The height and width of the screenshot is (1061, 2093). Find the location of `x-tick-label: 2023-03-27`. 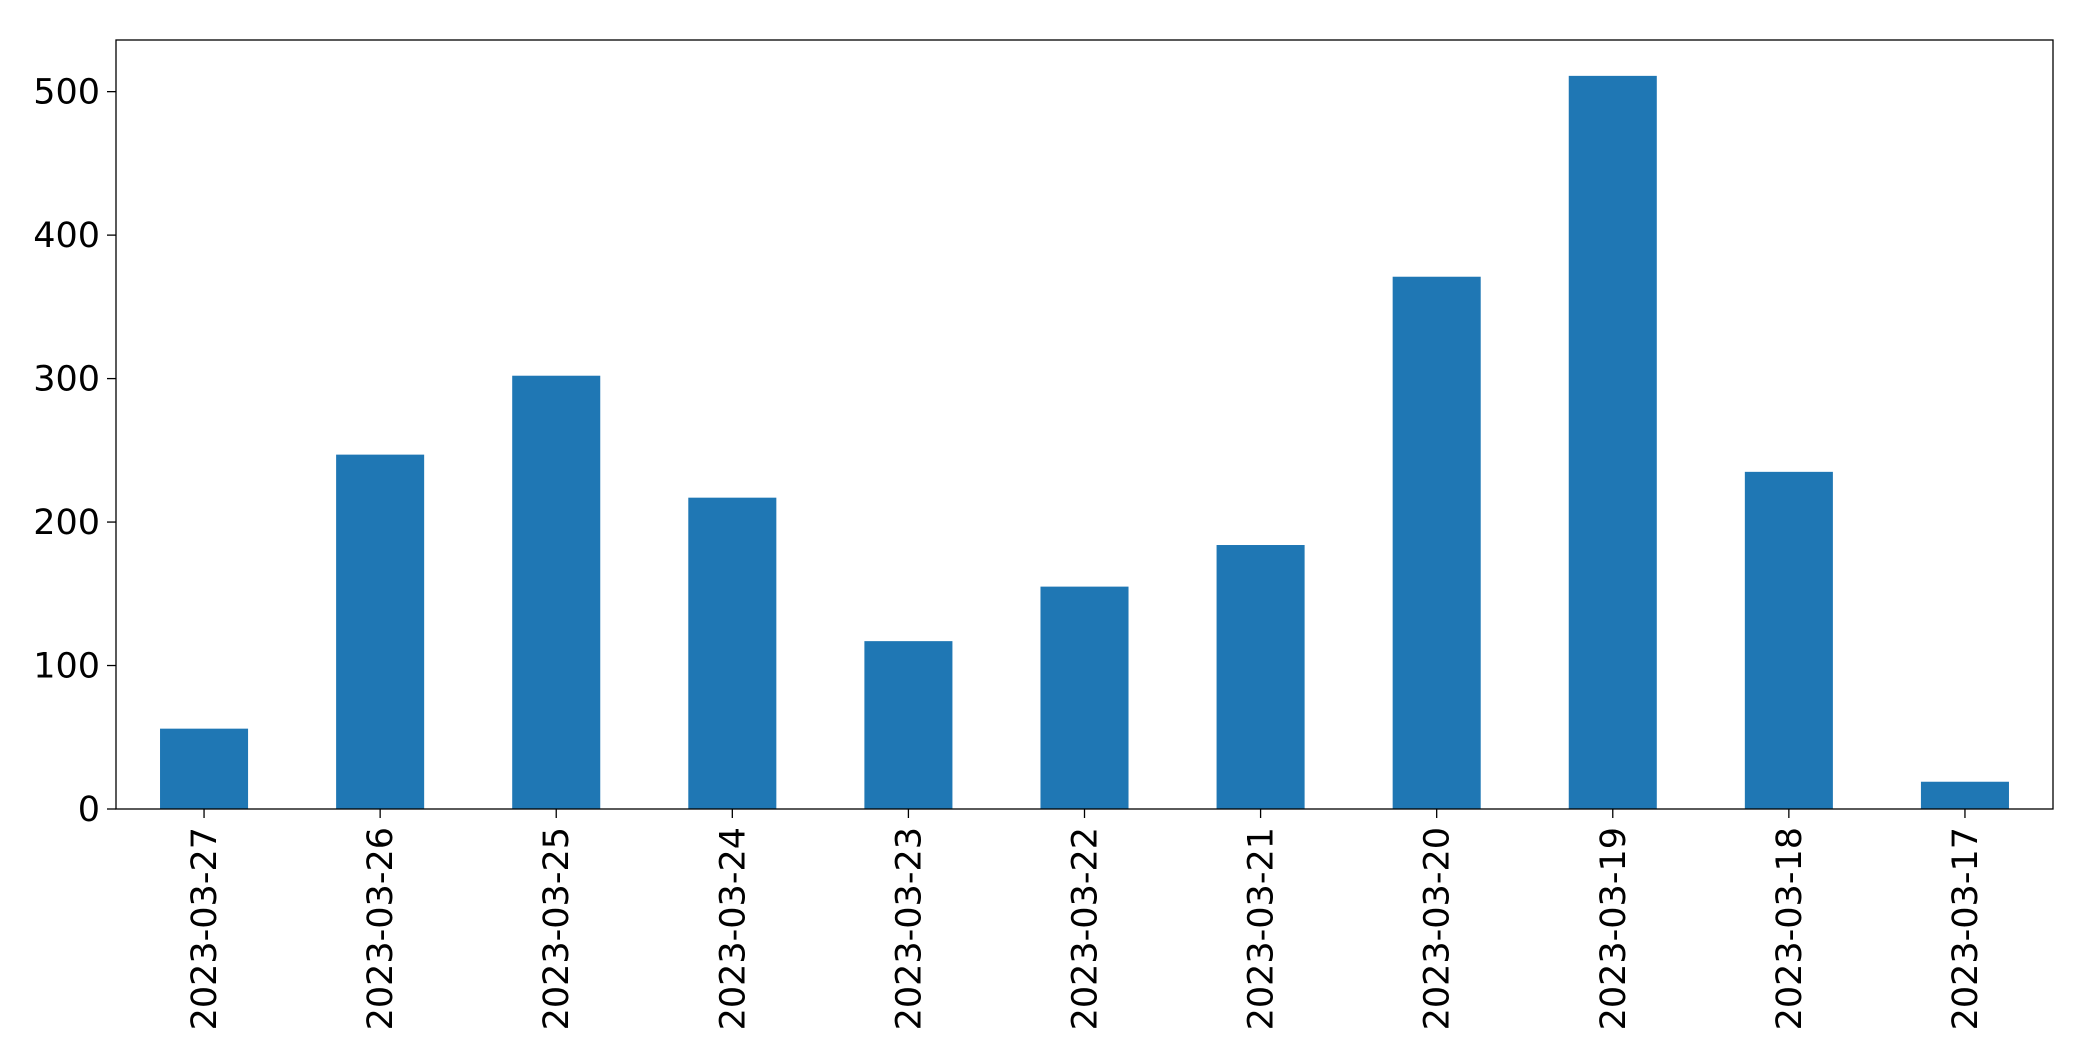

x-tick-label: 2023-03-27 is located at coordinates (205, 928).